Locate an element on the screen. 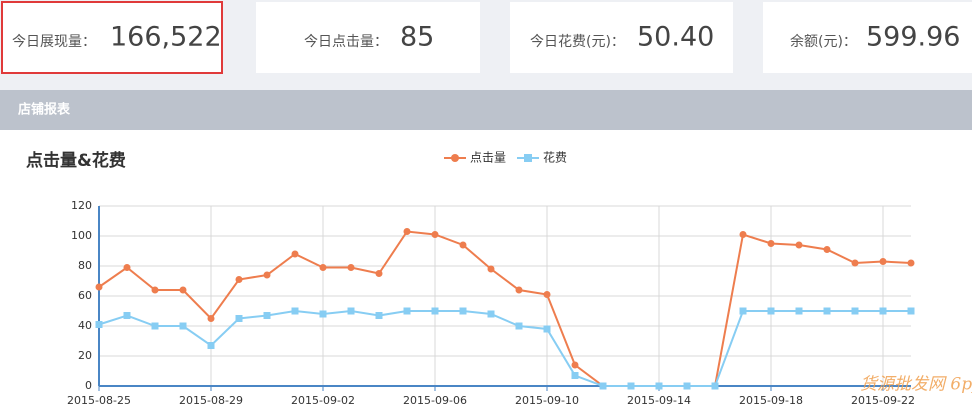 The image size is (972, 418). x-tick-label: 2015-08-29 is located at coordinates (211, 400).